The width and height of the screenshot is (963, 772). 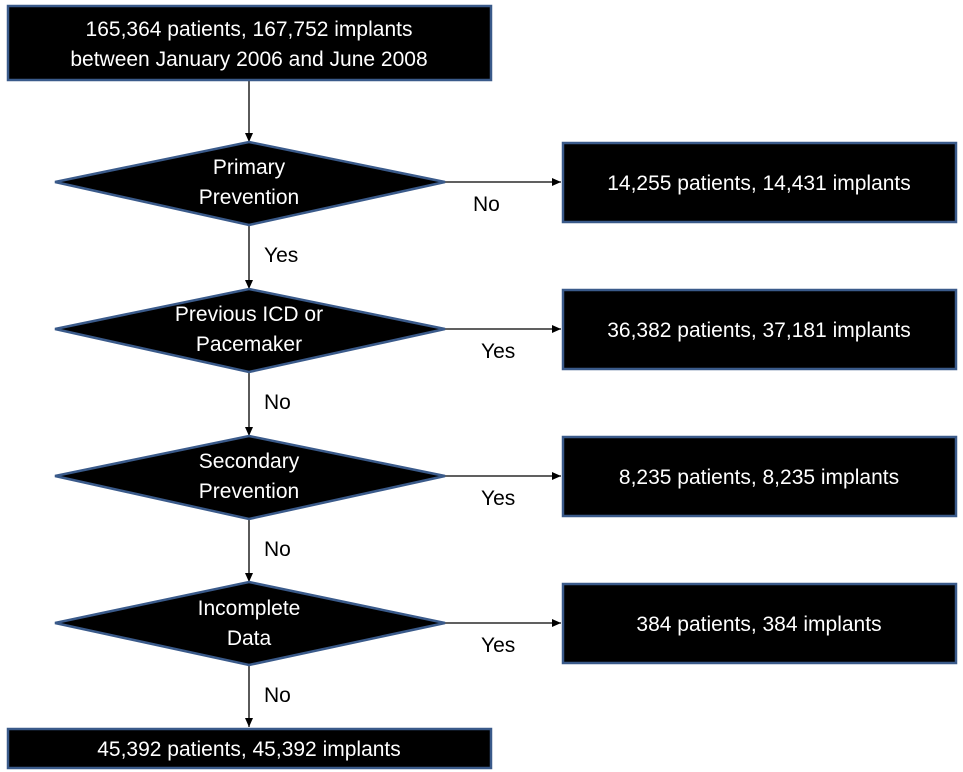 I want to click on outcome-secondary-text: 8,235 patients, 8,235 implants, so click(x=759, y=477).